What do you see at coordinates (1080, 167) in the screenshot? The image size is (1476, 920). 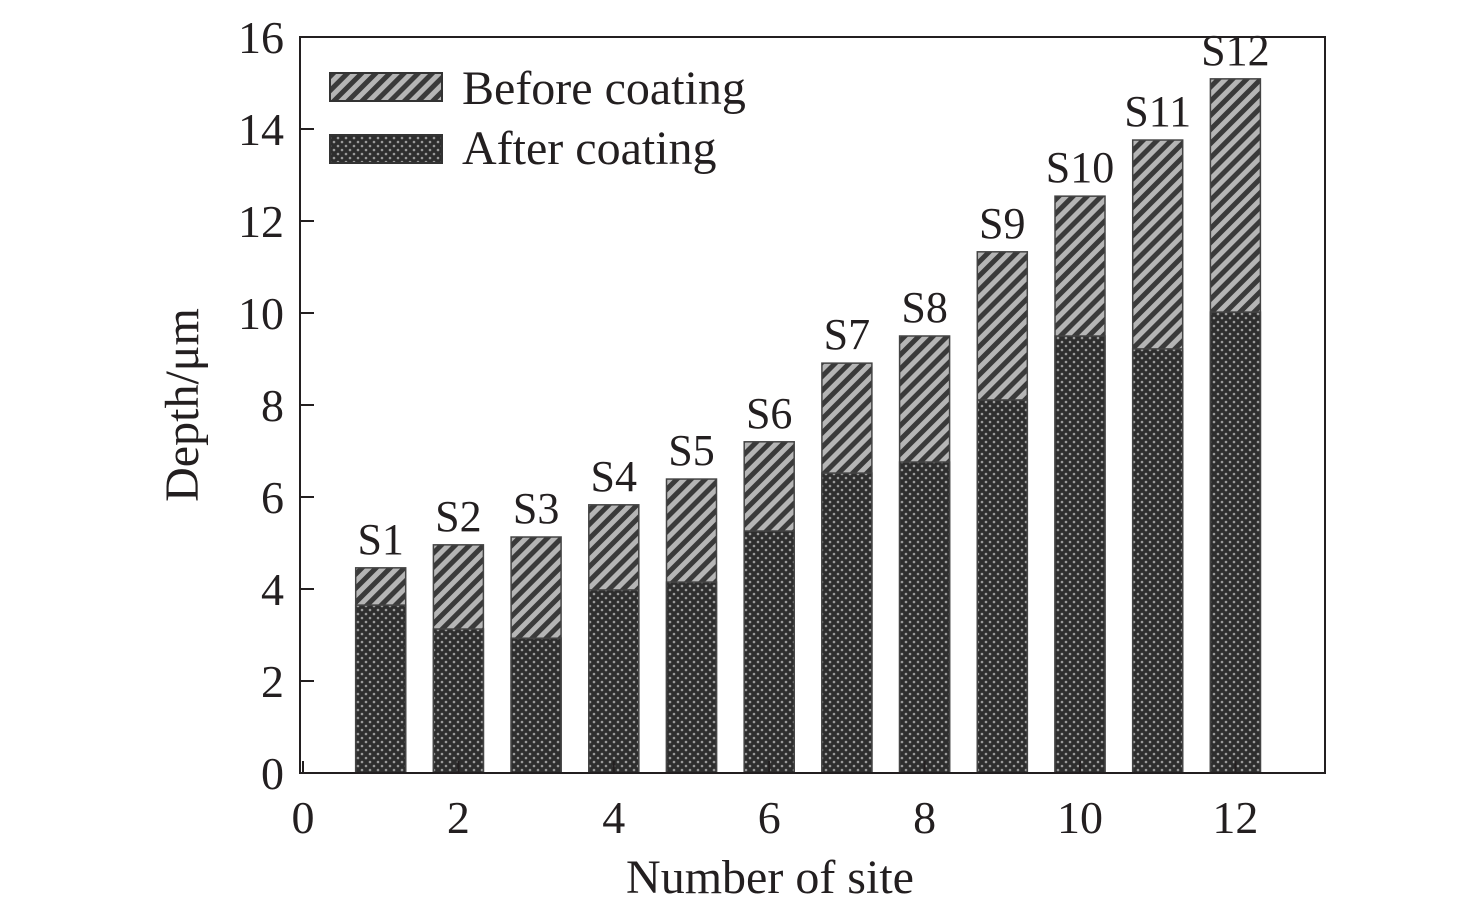 I see `bar-label: S10` at bounding box center [1080, 167].